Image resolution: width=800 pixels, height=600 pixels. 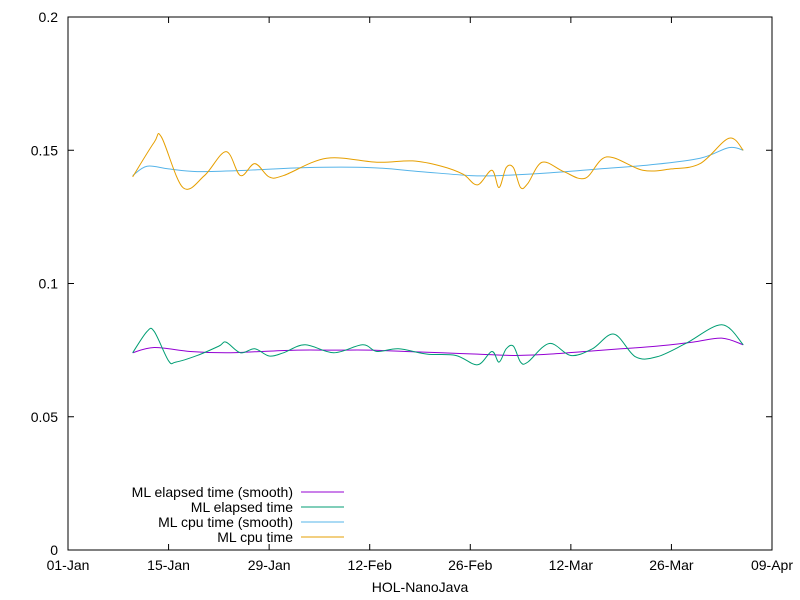 I want to click on series-line-ml-cpu-time-smooth, so click(x=438, y=161).